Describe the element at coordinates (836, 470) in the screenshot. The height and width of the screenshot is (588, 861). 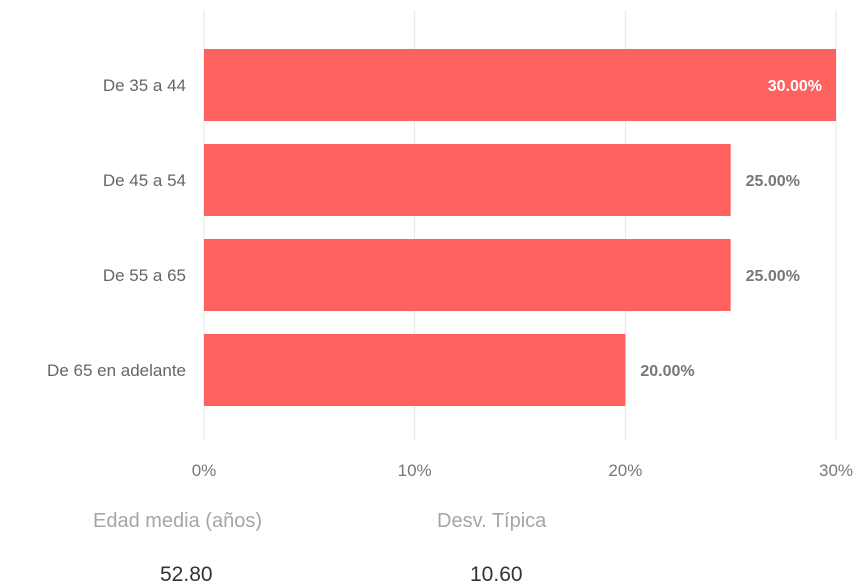
I see `x-tick-label: 30%` at that location.